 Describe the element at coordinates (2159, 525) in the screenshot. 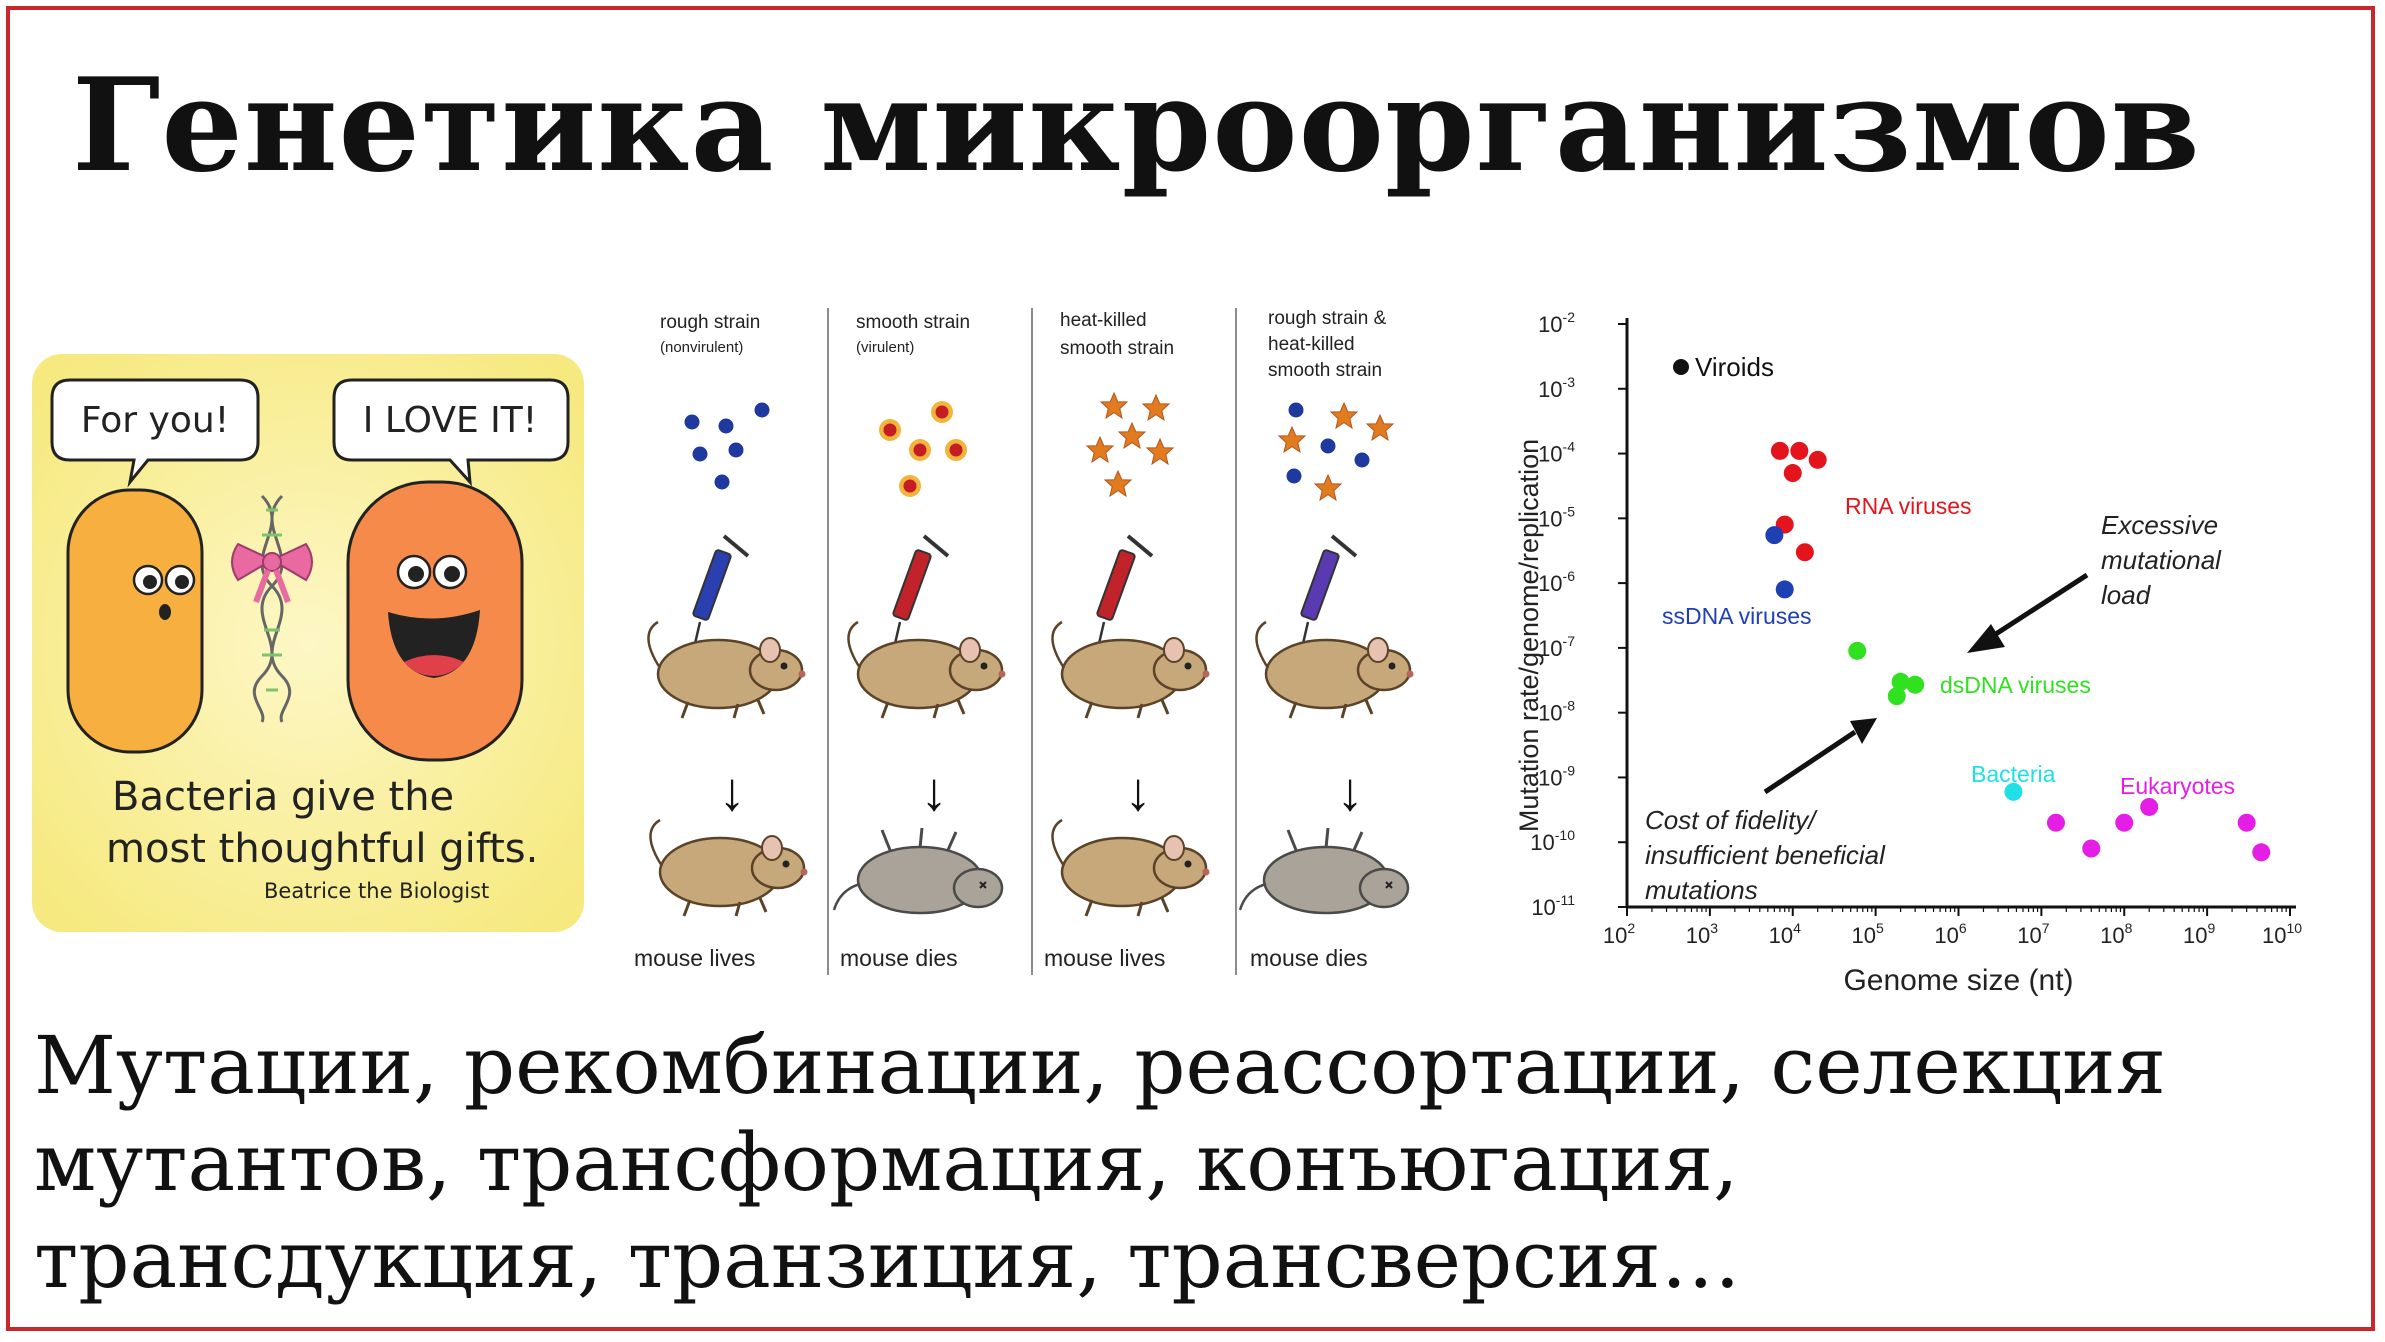

I see `excessive-annotation-line: Excessive` at that location.